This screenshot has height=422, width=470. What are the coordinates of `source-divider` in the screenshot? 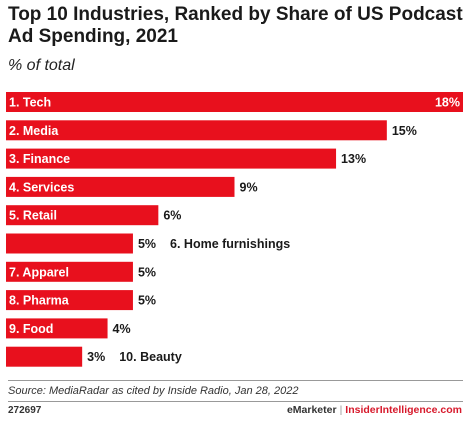 It's located at (235, 380).